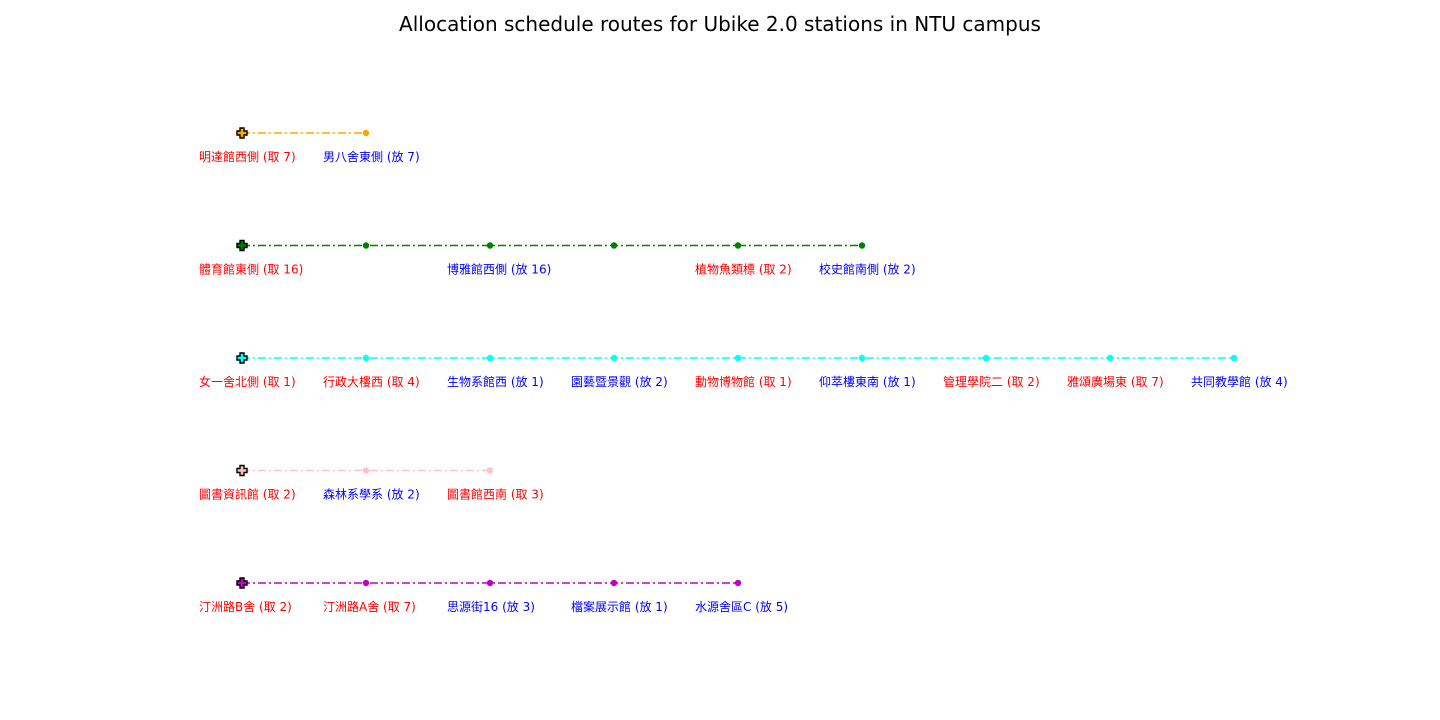 The image size is (1440, 720). I want to click on stop-label: 圖書館西南 (取 3), so click(495, 494).